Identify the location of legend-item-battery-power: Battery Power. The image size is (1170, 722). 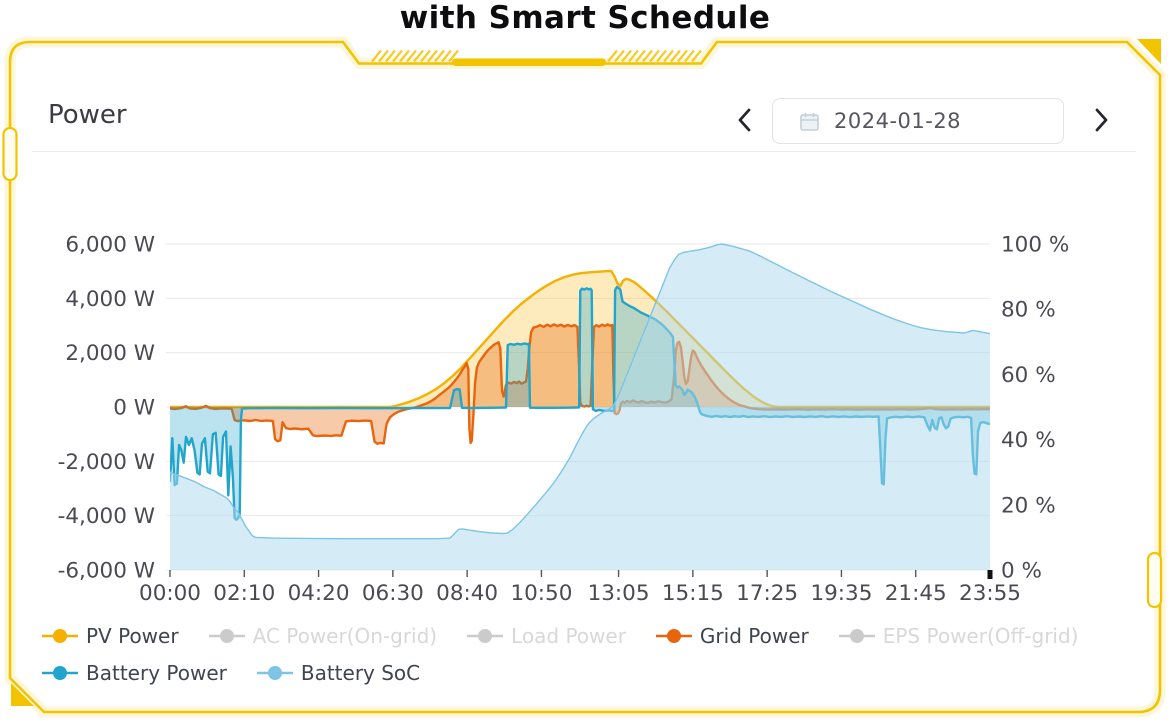
(134, 673).